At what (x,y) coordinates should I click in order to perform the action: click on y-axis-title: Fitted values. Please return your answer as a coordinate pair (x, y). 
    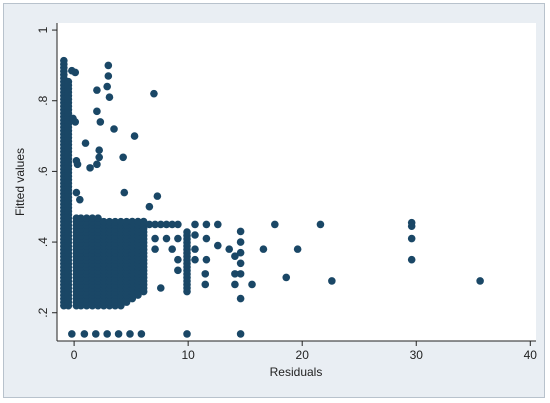
    Looking at the image, I should click on (20, 182).